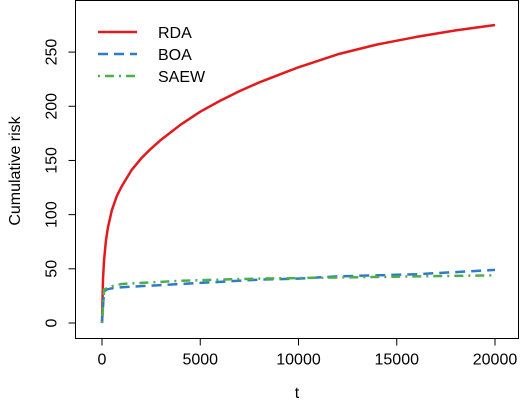 The height and width of the screenshot is (401, 524). What do you see at coordinates (52, 322) in the screenshot?
I see `y-tick-label: 0` at bounding box center [52, 322].